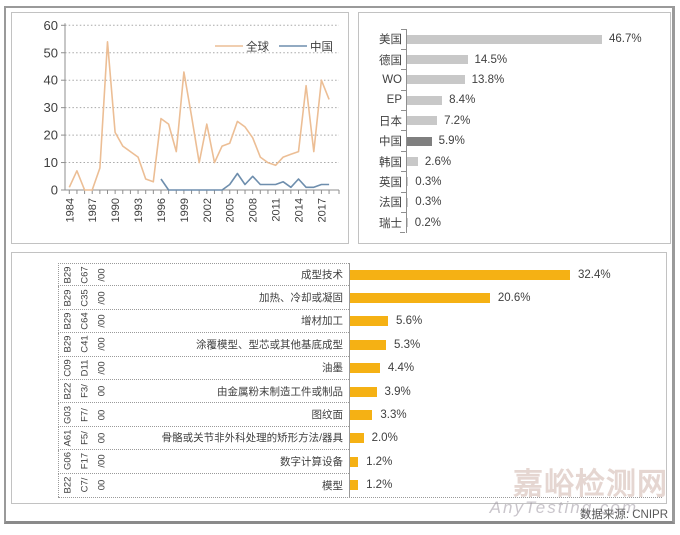 The width and height of the screenshot is (680, 535). I want to click on country-label: 韩国, so click(390, 162).